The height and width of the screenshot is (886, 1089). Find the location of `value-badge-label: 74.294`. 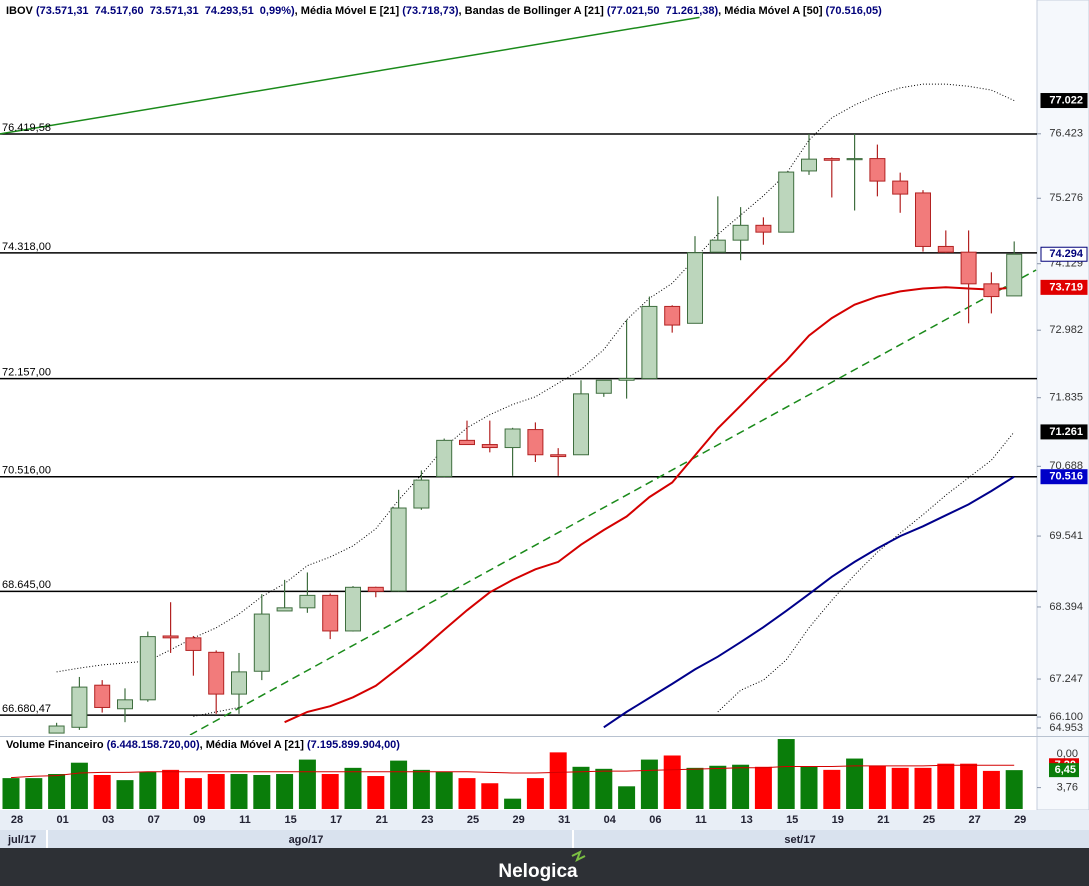

value-badge-label: 74.294 is located at coordinates (1066, 254).